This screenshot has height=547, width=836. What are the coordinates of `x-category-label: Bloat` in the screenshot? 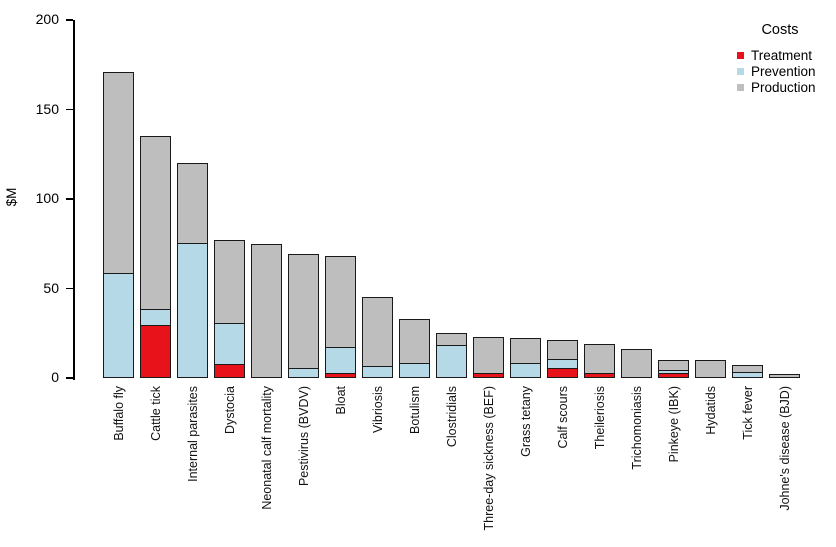 It's located at (340, 400).